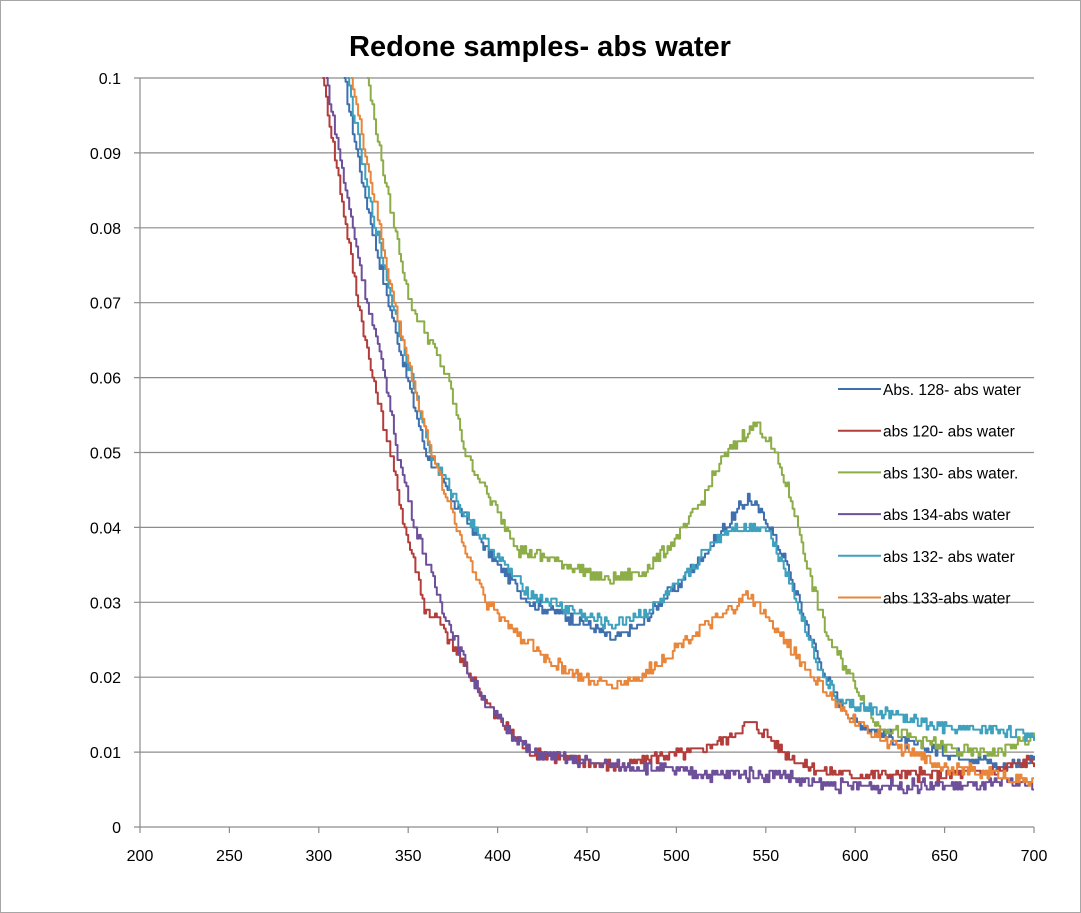 This screenshot has height=913, width=1081. What do you see at coordinates (497, 856) in the screenshot?
I see `x-tick-label: 400` at bounding box center [497, 856].